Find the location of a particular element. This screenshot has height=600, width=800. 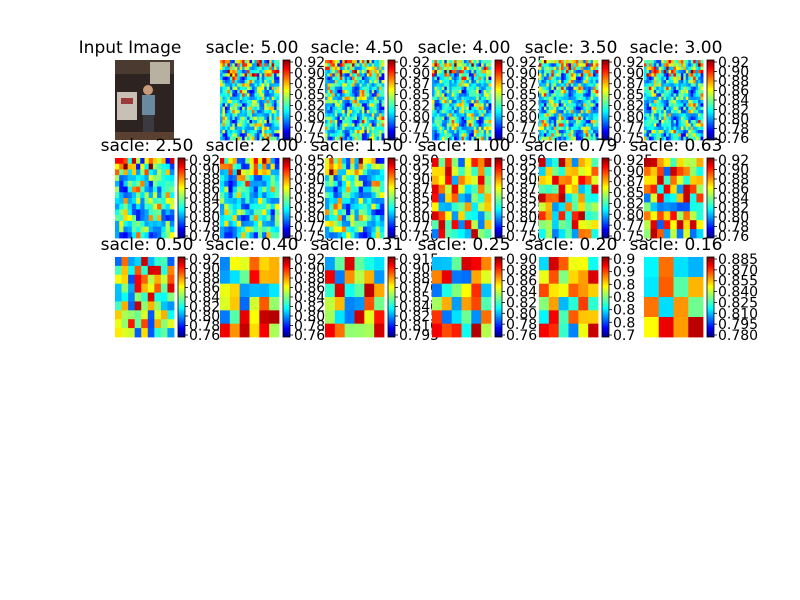

colorbar-tick-label: 0.84 is located at coordinates (733, 199).